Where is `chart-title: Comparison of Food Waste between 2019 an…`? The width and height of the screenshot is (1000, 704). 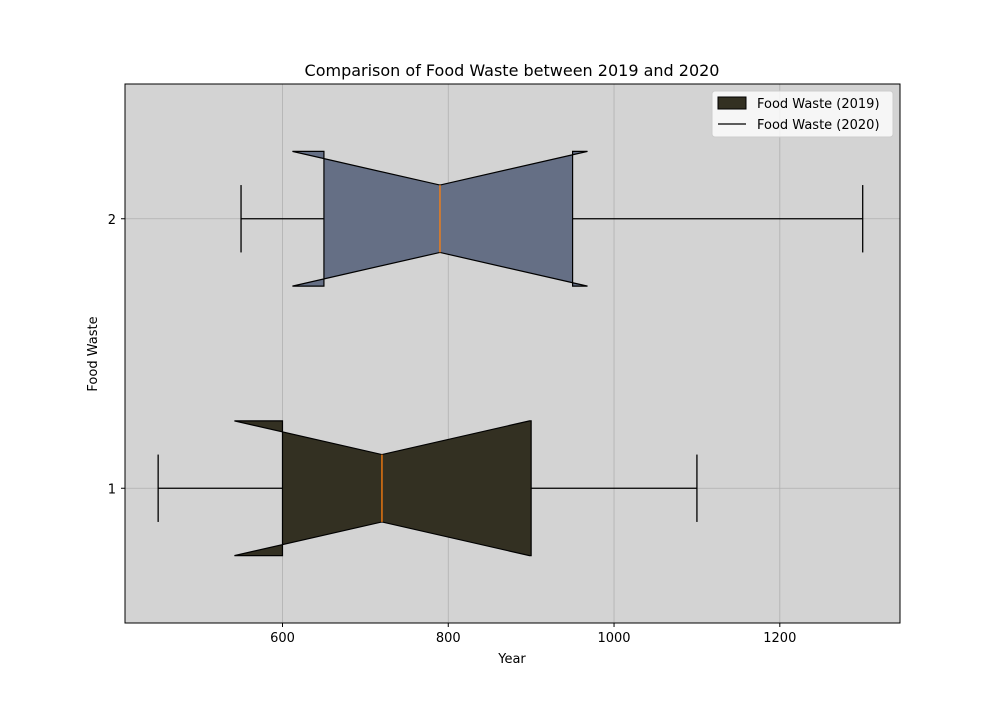 chart-title: Comparison of Food Waste between 2019 an… is located at coordinates (512, 70).